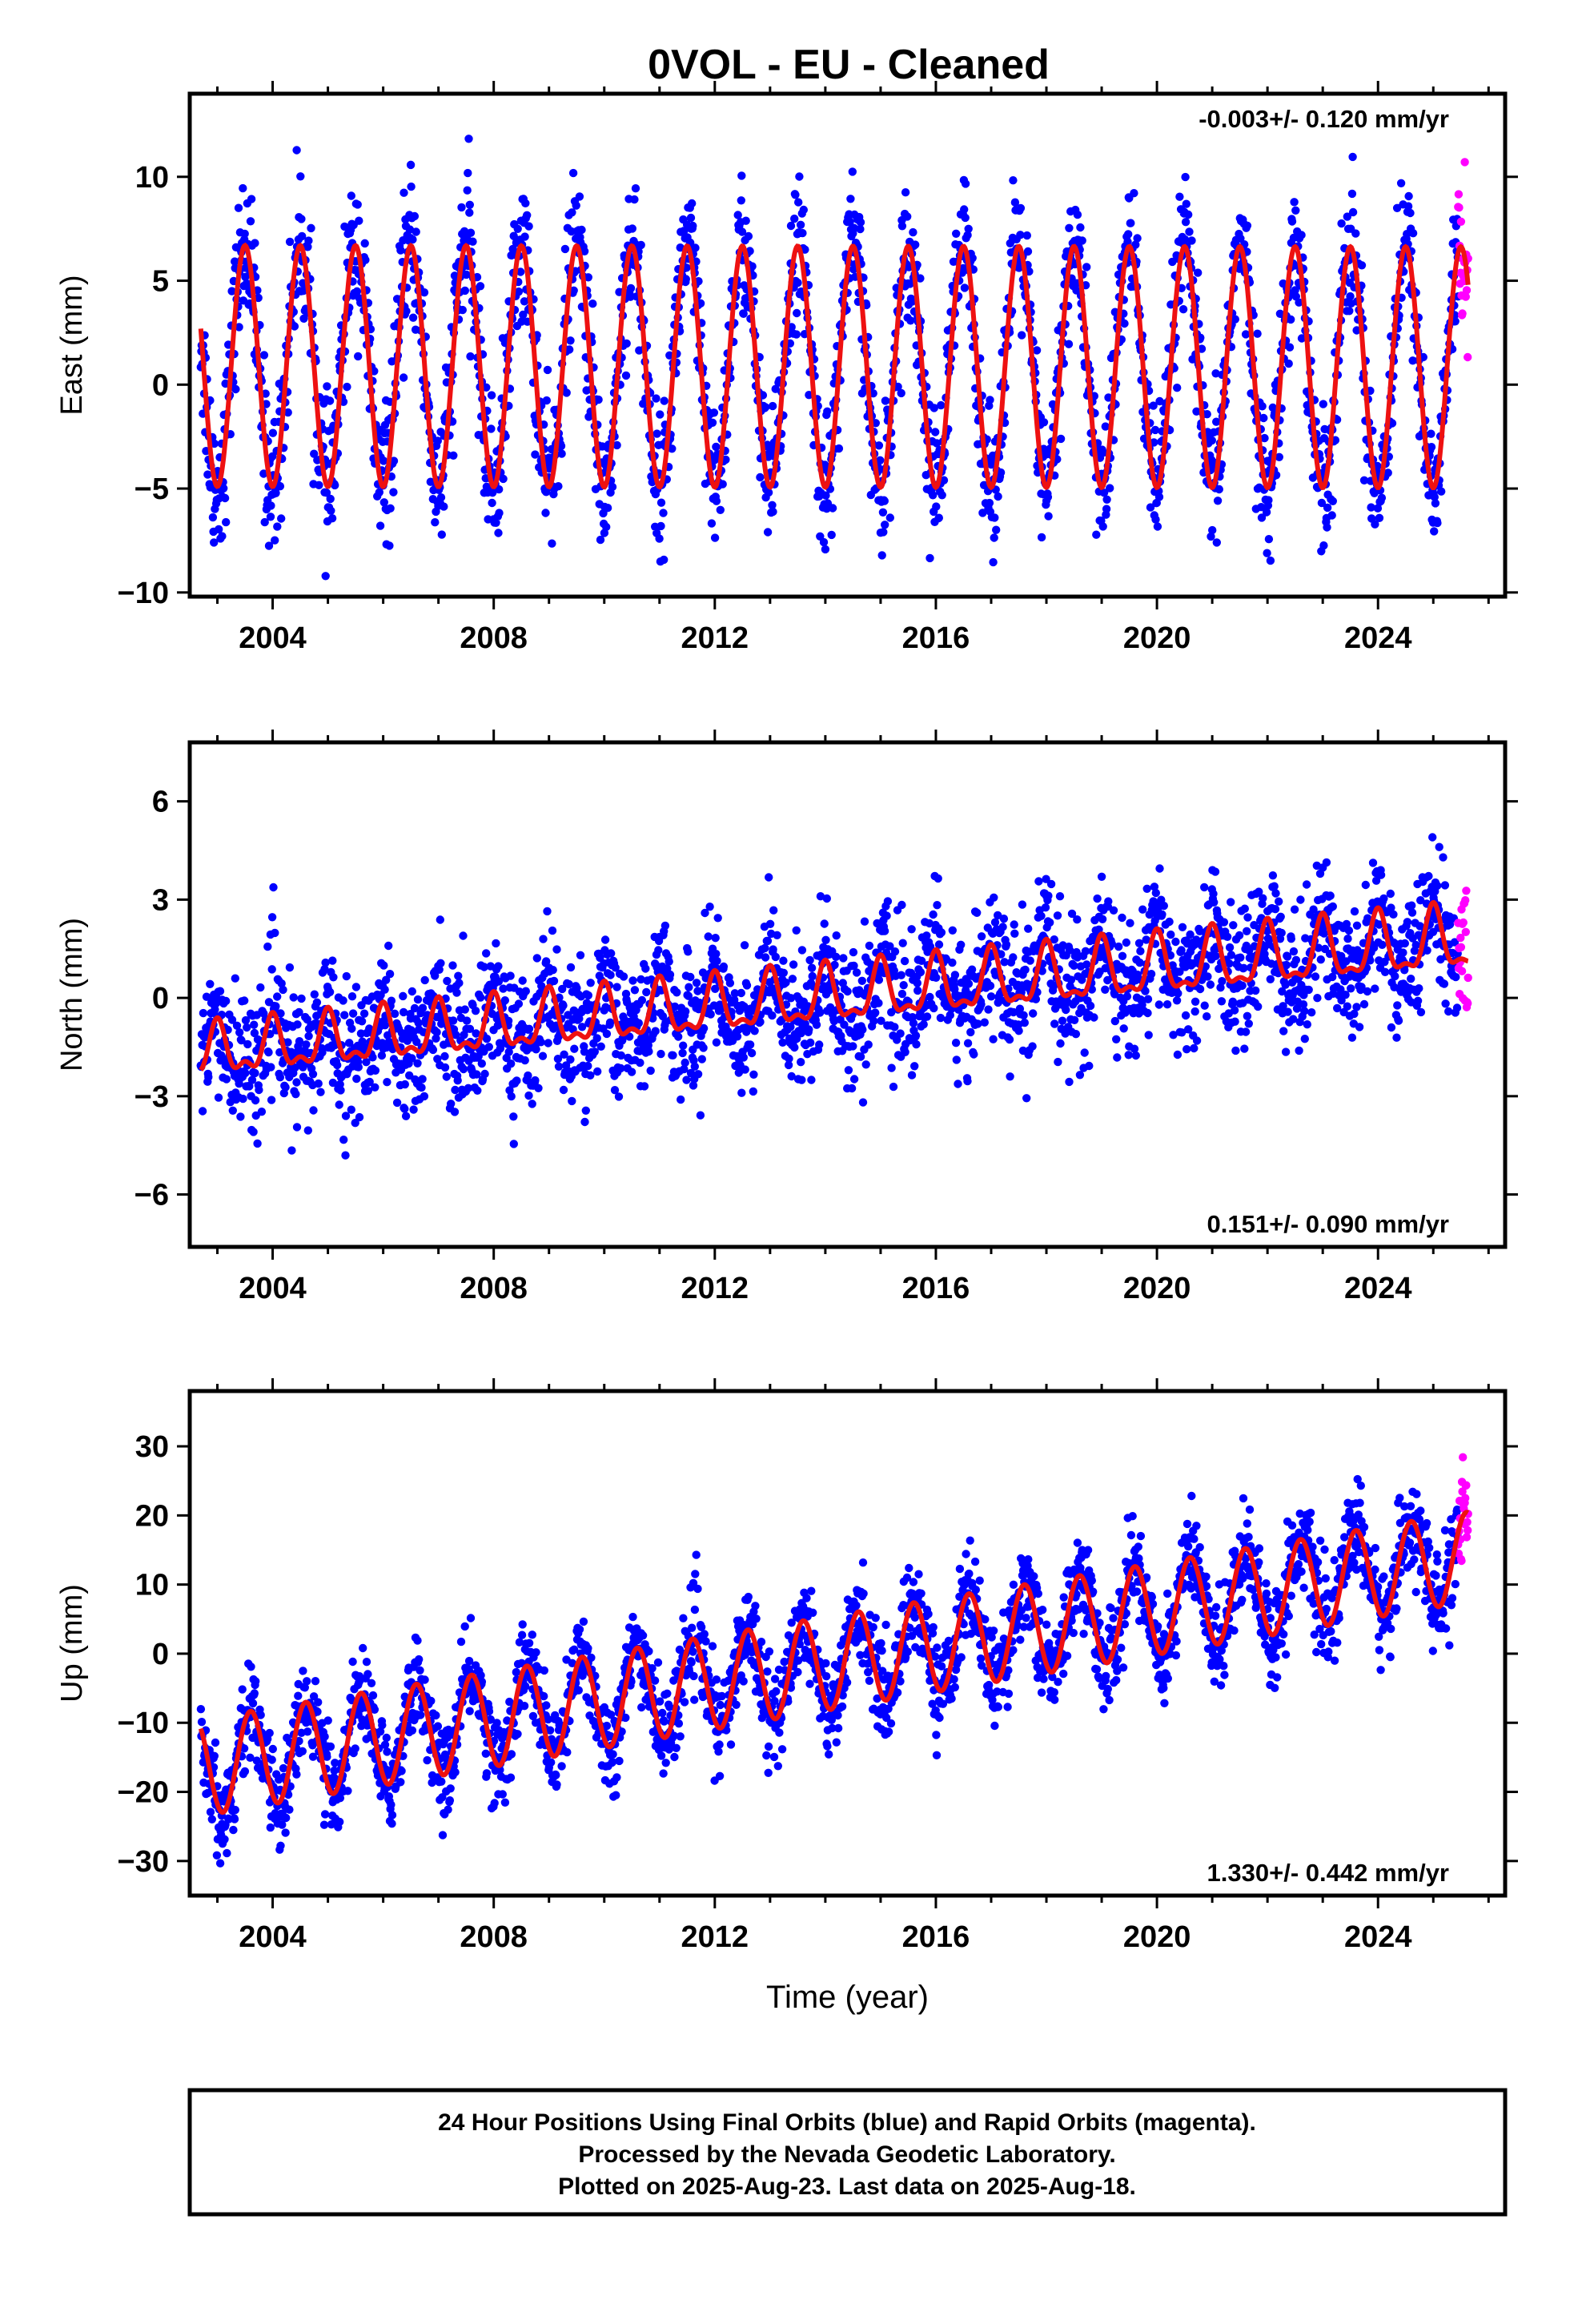 The width and height of the screenshot is (1582, 2324). I want to click on rapid-orbit-markers, so click(1463, 949).